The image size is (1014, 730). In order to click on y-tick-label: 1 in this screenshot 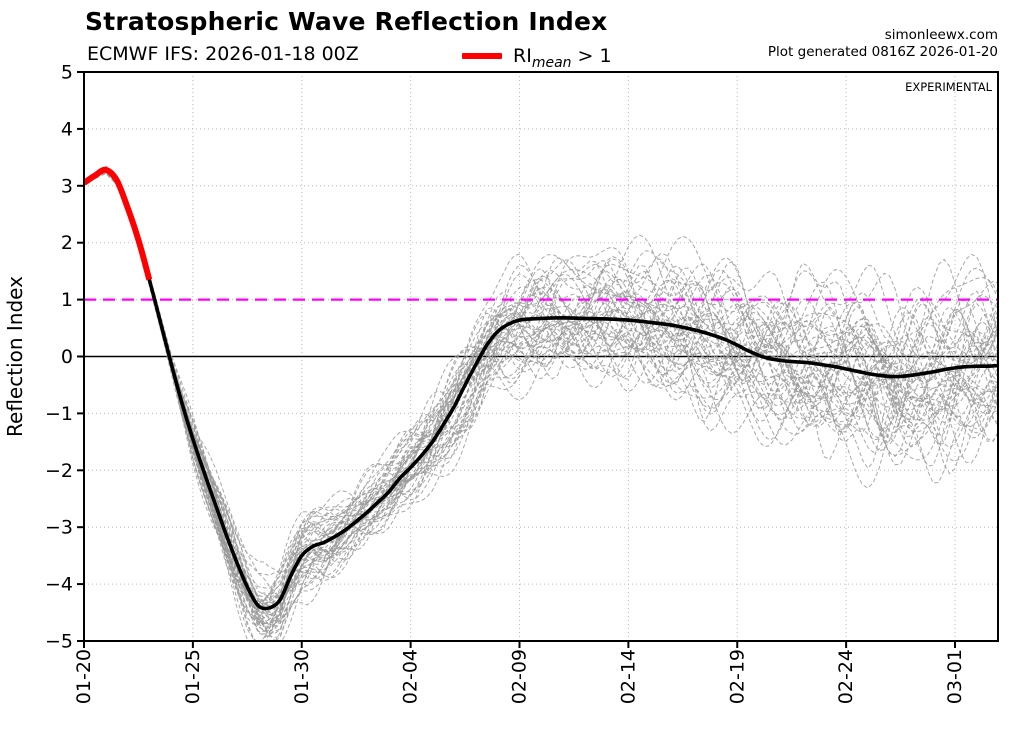, I will do `click(67, 300)`.